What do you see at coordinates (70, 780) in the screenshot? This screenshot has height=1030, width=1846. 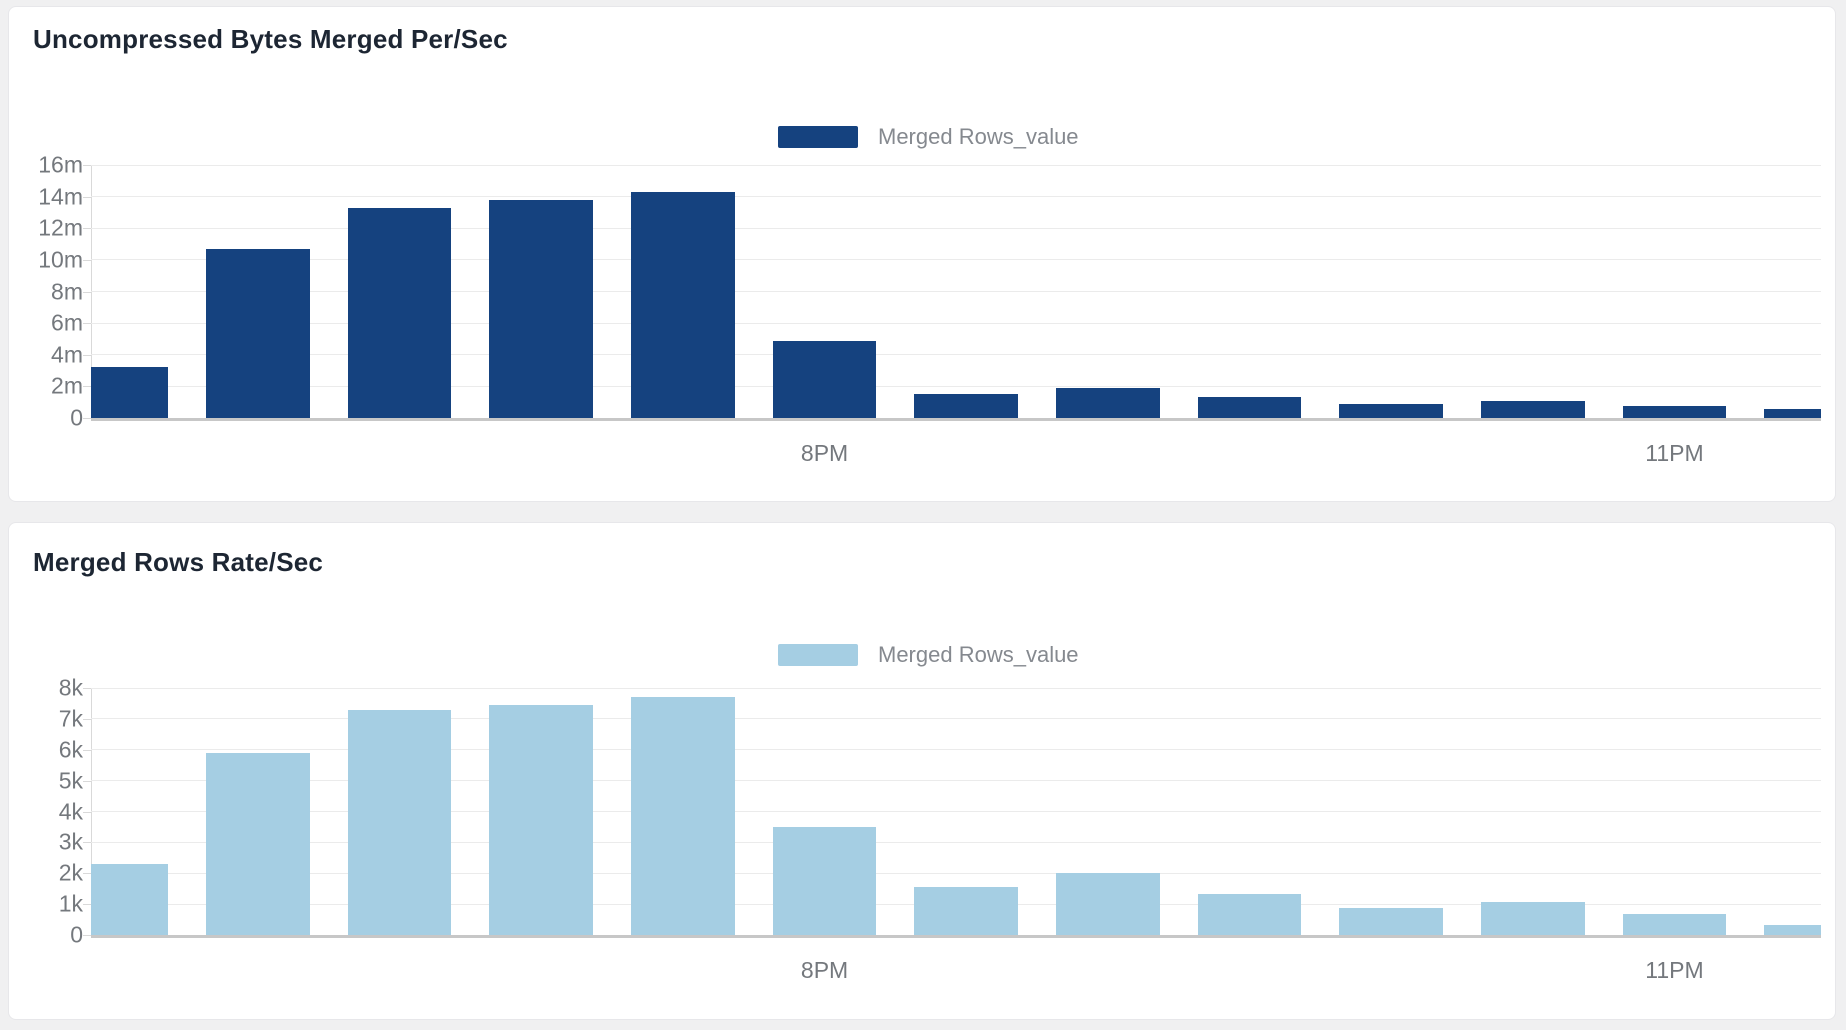 I see `y-tick-label: 5k` at bounding box center [70, 780].